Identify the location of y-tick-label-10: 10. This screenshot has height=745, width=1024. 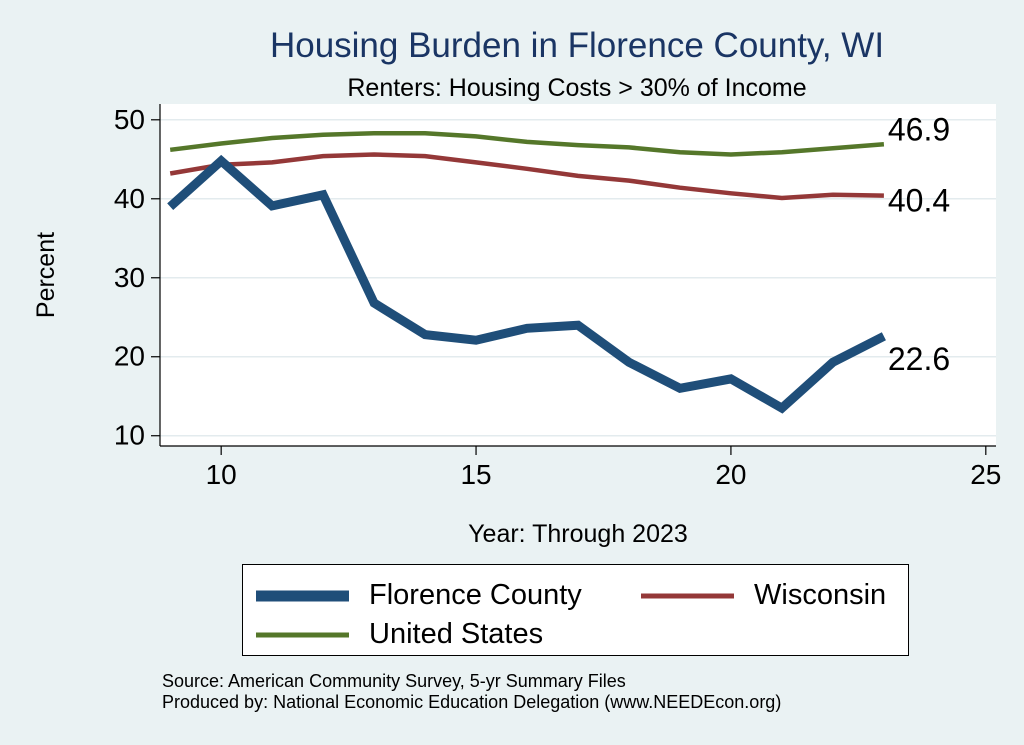
(129, 435).